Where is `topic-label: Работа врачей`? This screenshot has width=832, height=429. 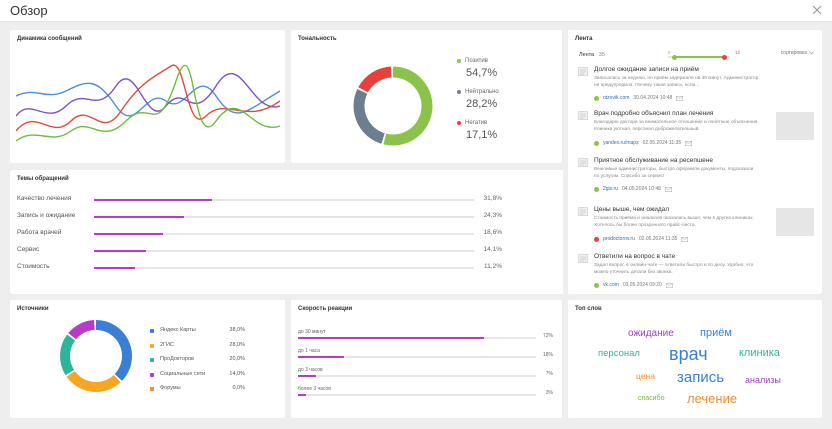
topic-label: Работа врачей is located at coordinates (39, 232).